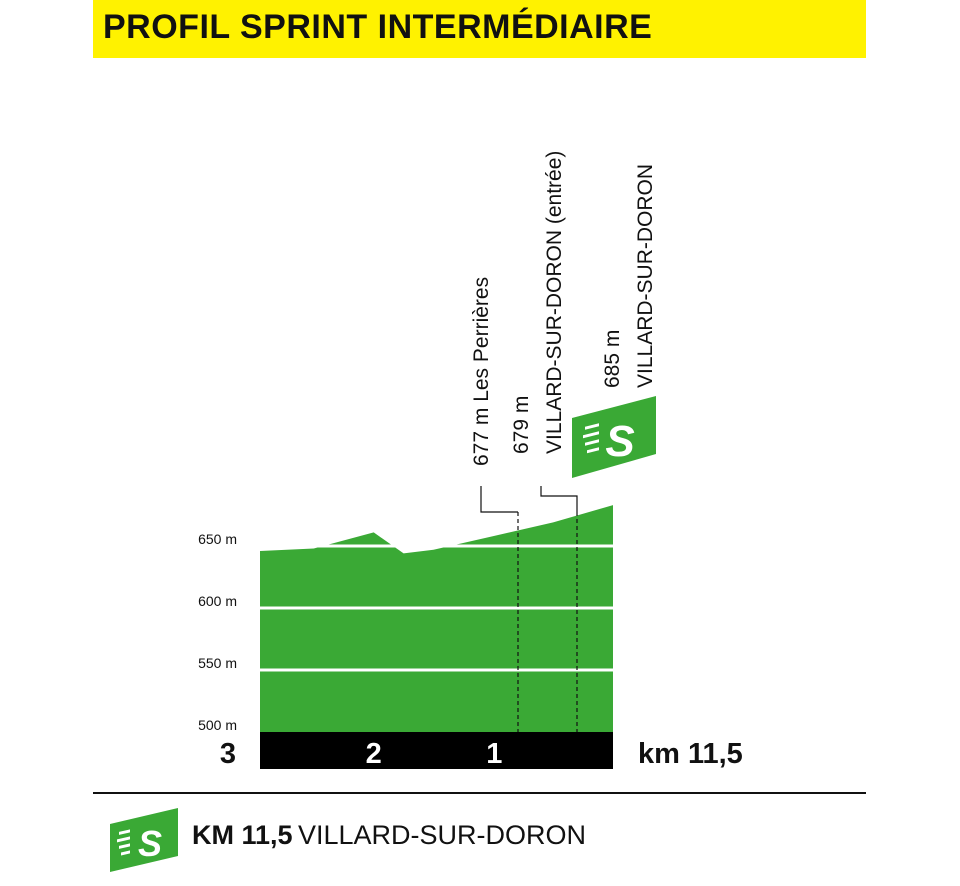 This screenshot has width=960, height=886. I want to click on title-bar: PROFIL SPRINT INTERMÉDIAIRE, so click(479, 29).